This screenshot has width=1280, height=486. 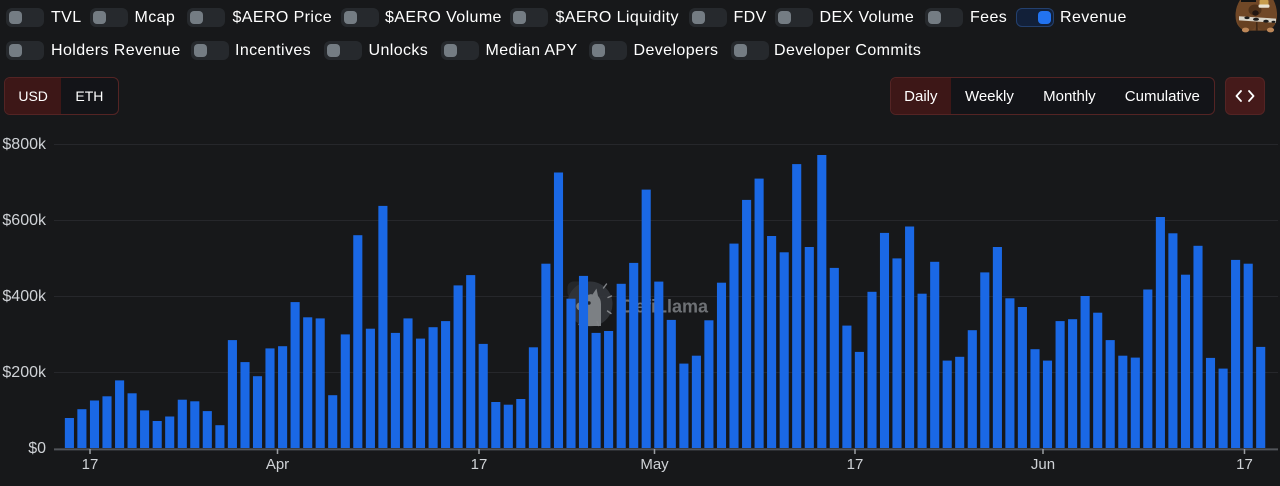 What do you see at coordinates (24, 372) in the screenshot?
I see `svg-text: $200k` at bounding box center [24, 372].